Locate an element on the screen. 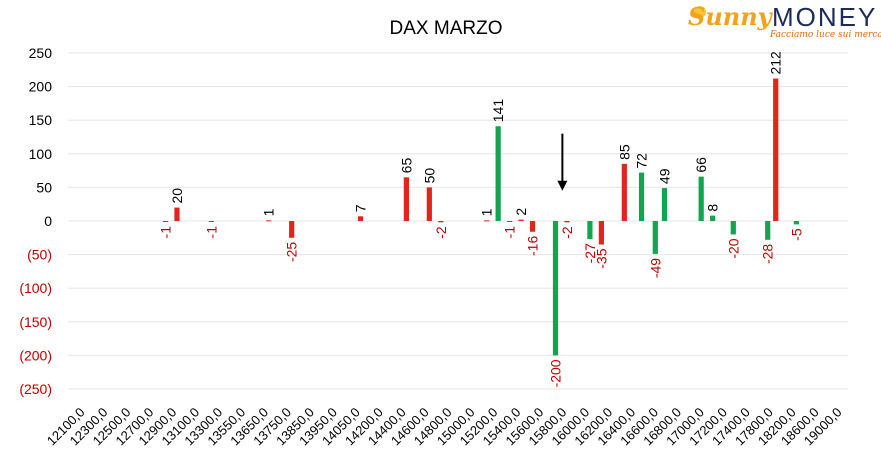 The height and width of the screenshot is (460, 881). y-tick-label: (250) is located at coordinates (35, 389).